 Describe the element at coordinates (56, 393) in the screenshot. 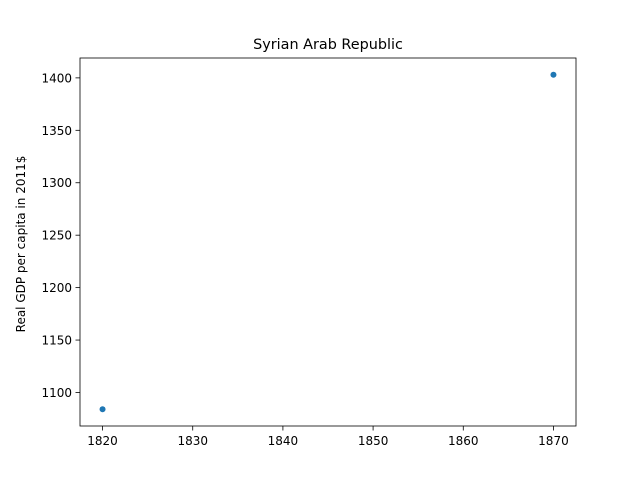

I see `y-tick-label: 1100` at that location.